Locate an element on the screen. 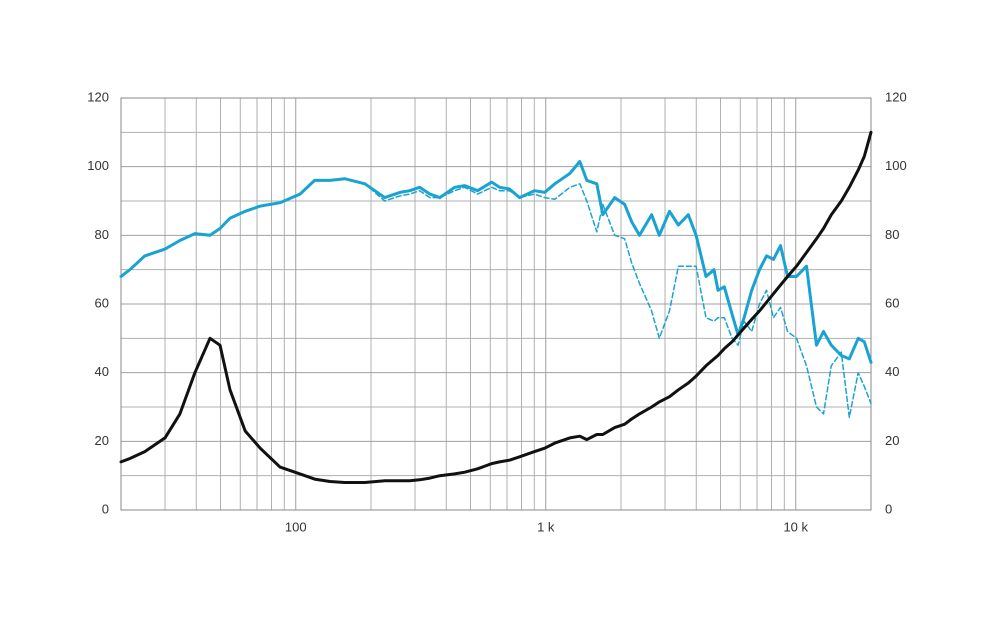 The height and width of the screenshot is (620, 996). y-tick-label: 120 is located at coordinates (98, 96).